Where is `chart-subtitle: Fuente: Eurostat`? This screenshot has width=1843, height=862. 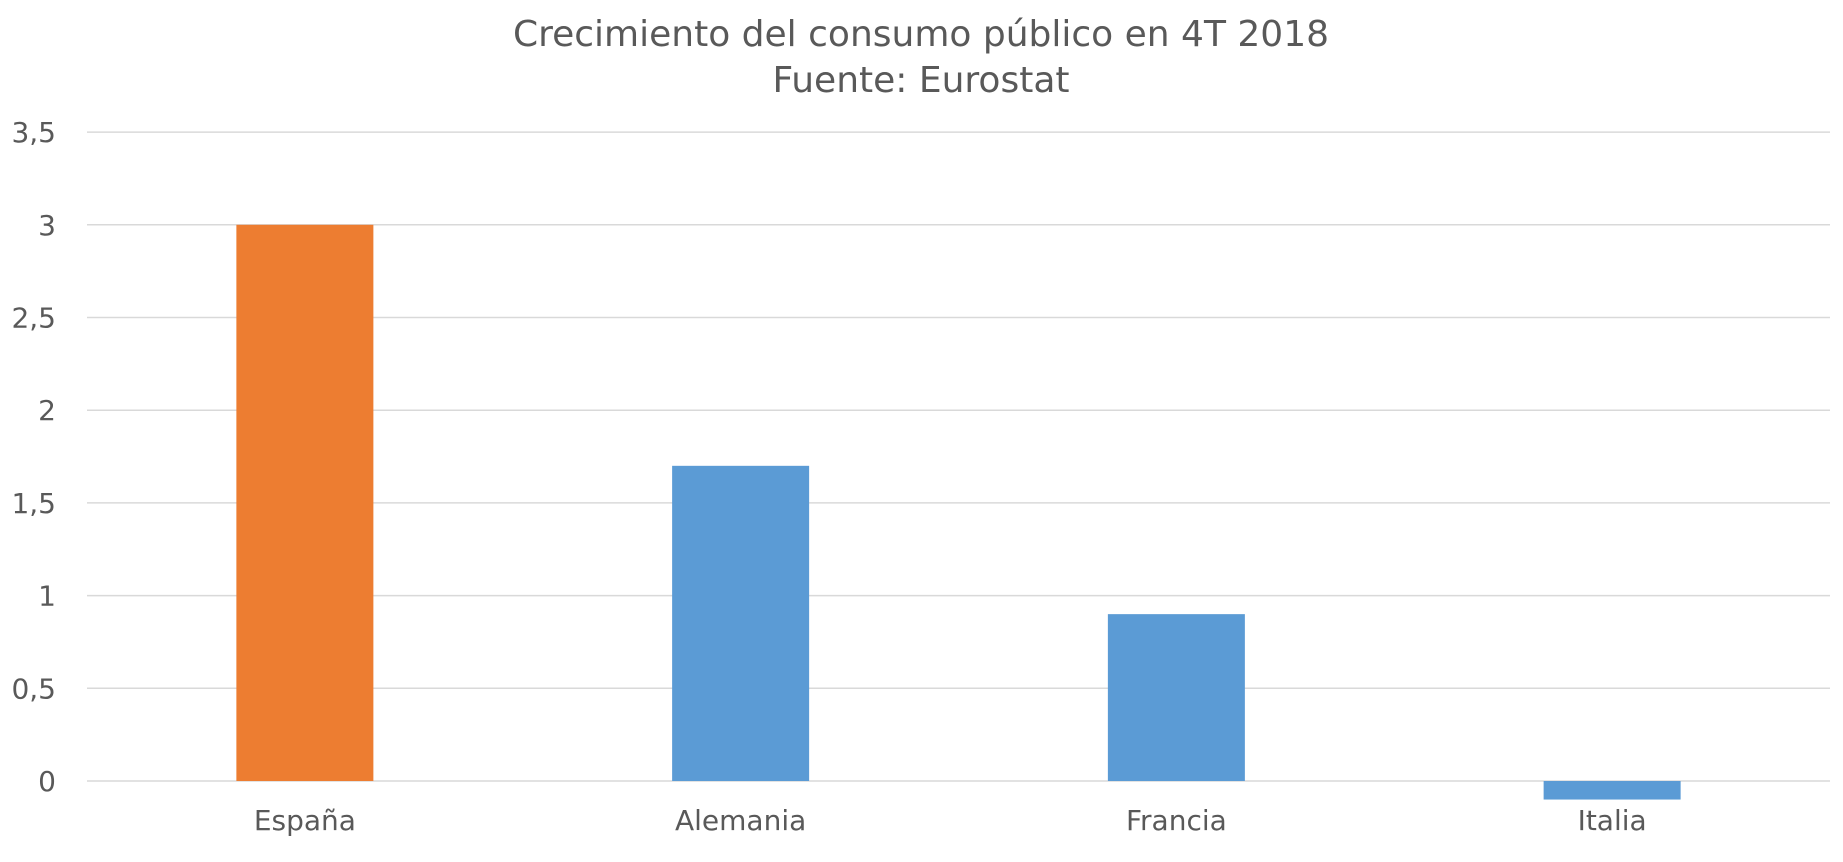 chart-subtitle: Fuente: Eurostat is located at coordinates (921, 80).